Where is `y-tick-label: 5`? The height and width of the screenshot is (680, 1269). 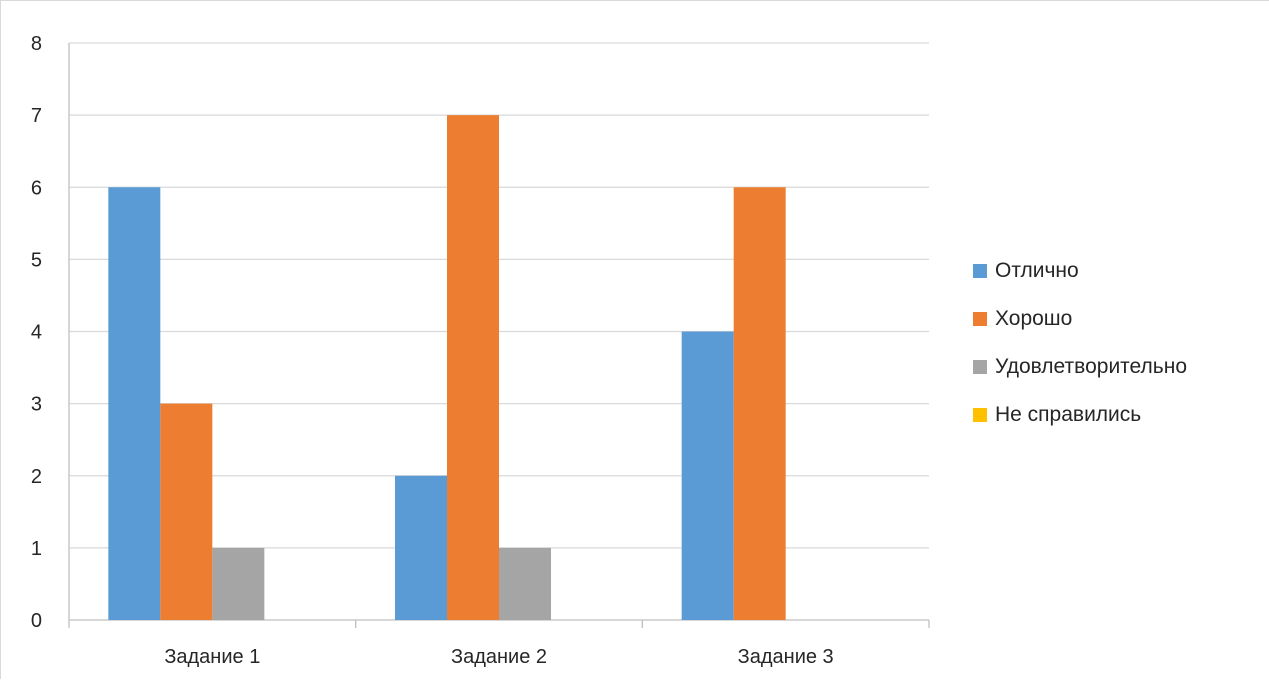 y-tick-label: 5 is located at coordinates (36, 260).